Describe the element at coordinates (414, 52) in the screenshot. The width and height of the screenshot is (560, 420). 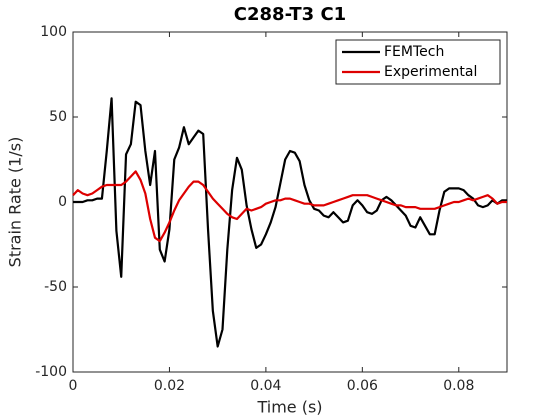
I see `legend-label: FEMTech` at that location.